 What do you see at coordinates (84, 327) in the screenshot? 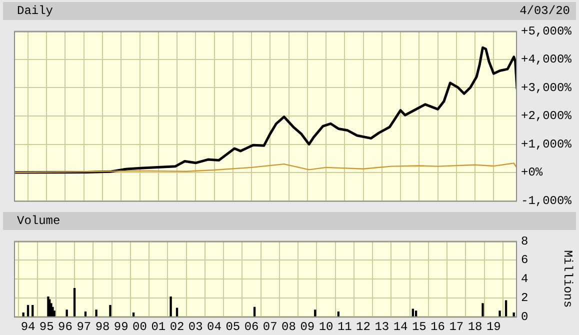
I see `x-tick-label: 97` at bounding box center [84, 327].